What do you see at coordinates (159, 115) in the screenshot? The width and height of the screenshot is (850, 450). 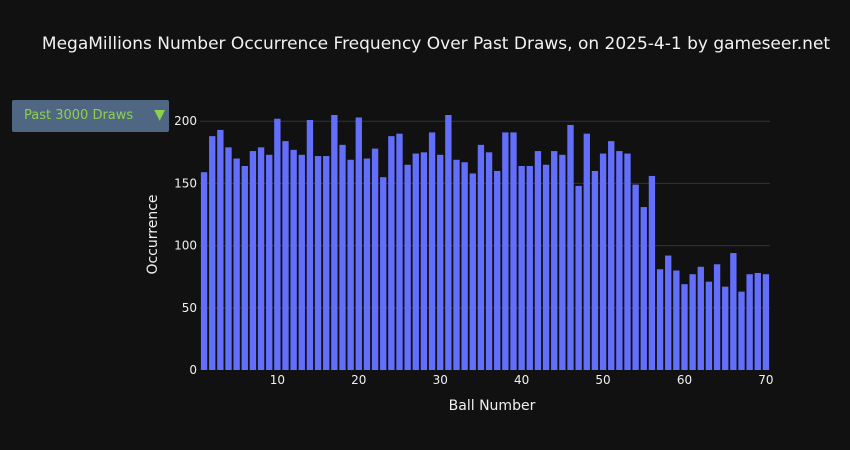 I see `chevron-down-icon: ▼` at bounding box center [159, 115].